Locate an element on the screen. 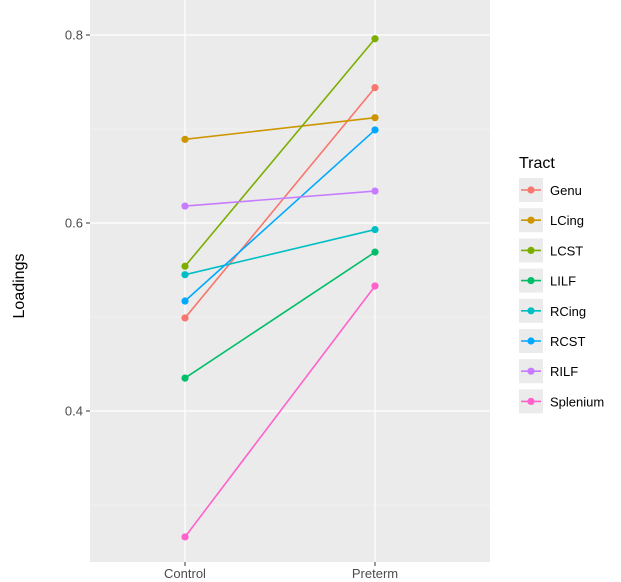 The width and height of the screenshot is (621, 582). y-tick-label: 0.8 is located at coordinates (74, 35).